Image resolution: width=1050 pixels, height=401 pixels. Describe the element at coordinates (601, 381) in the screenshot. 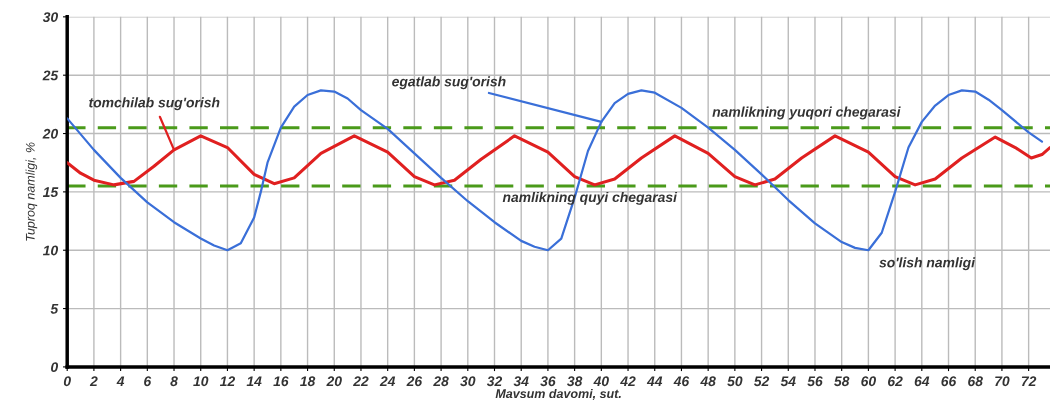

I see `x-tick-label: 40` at that location.